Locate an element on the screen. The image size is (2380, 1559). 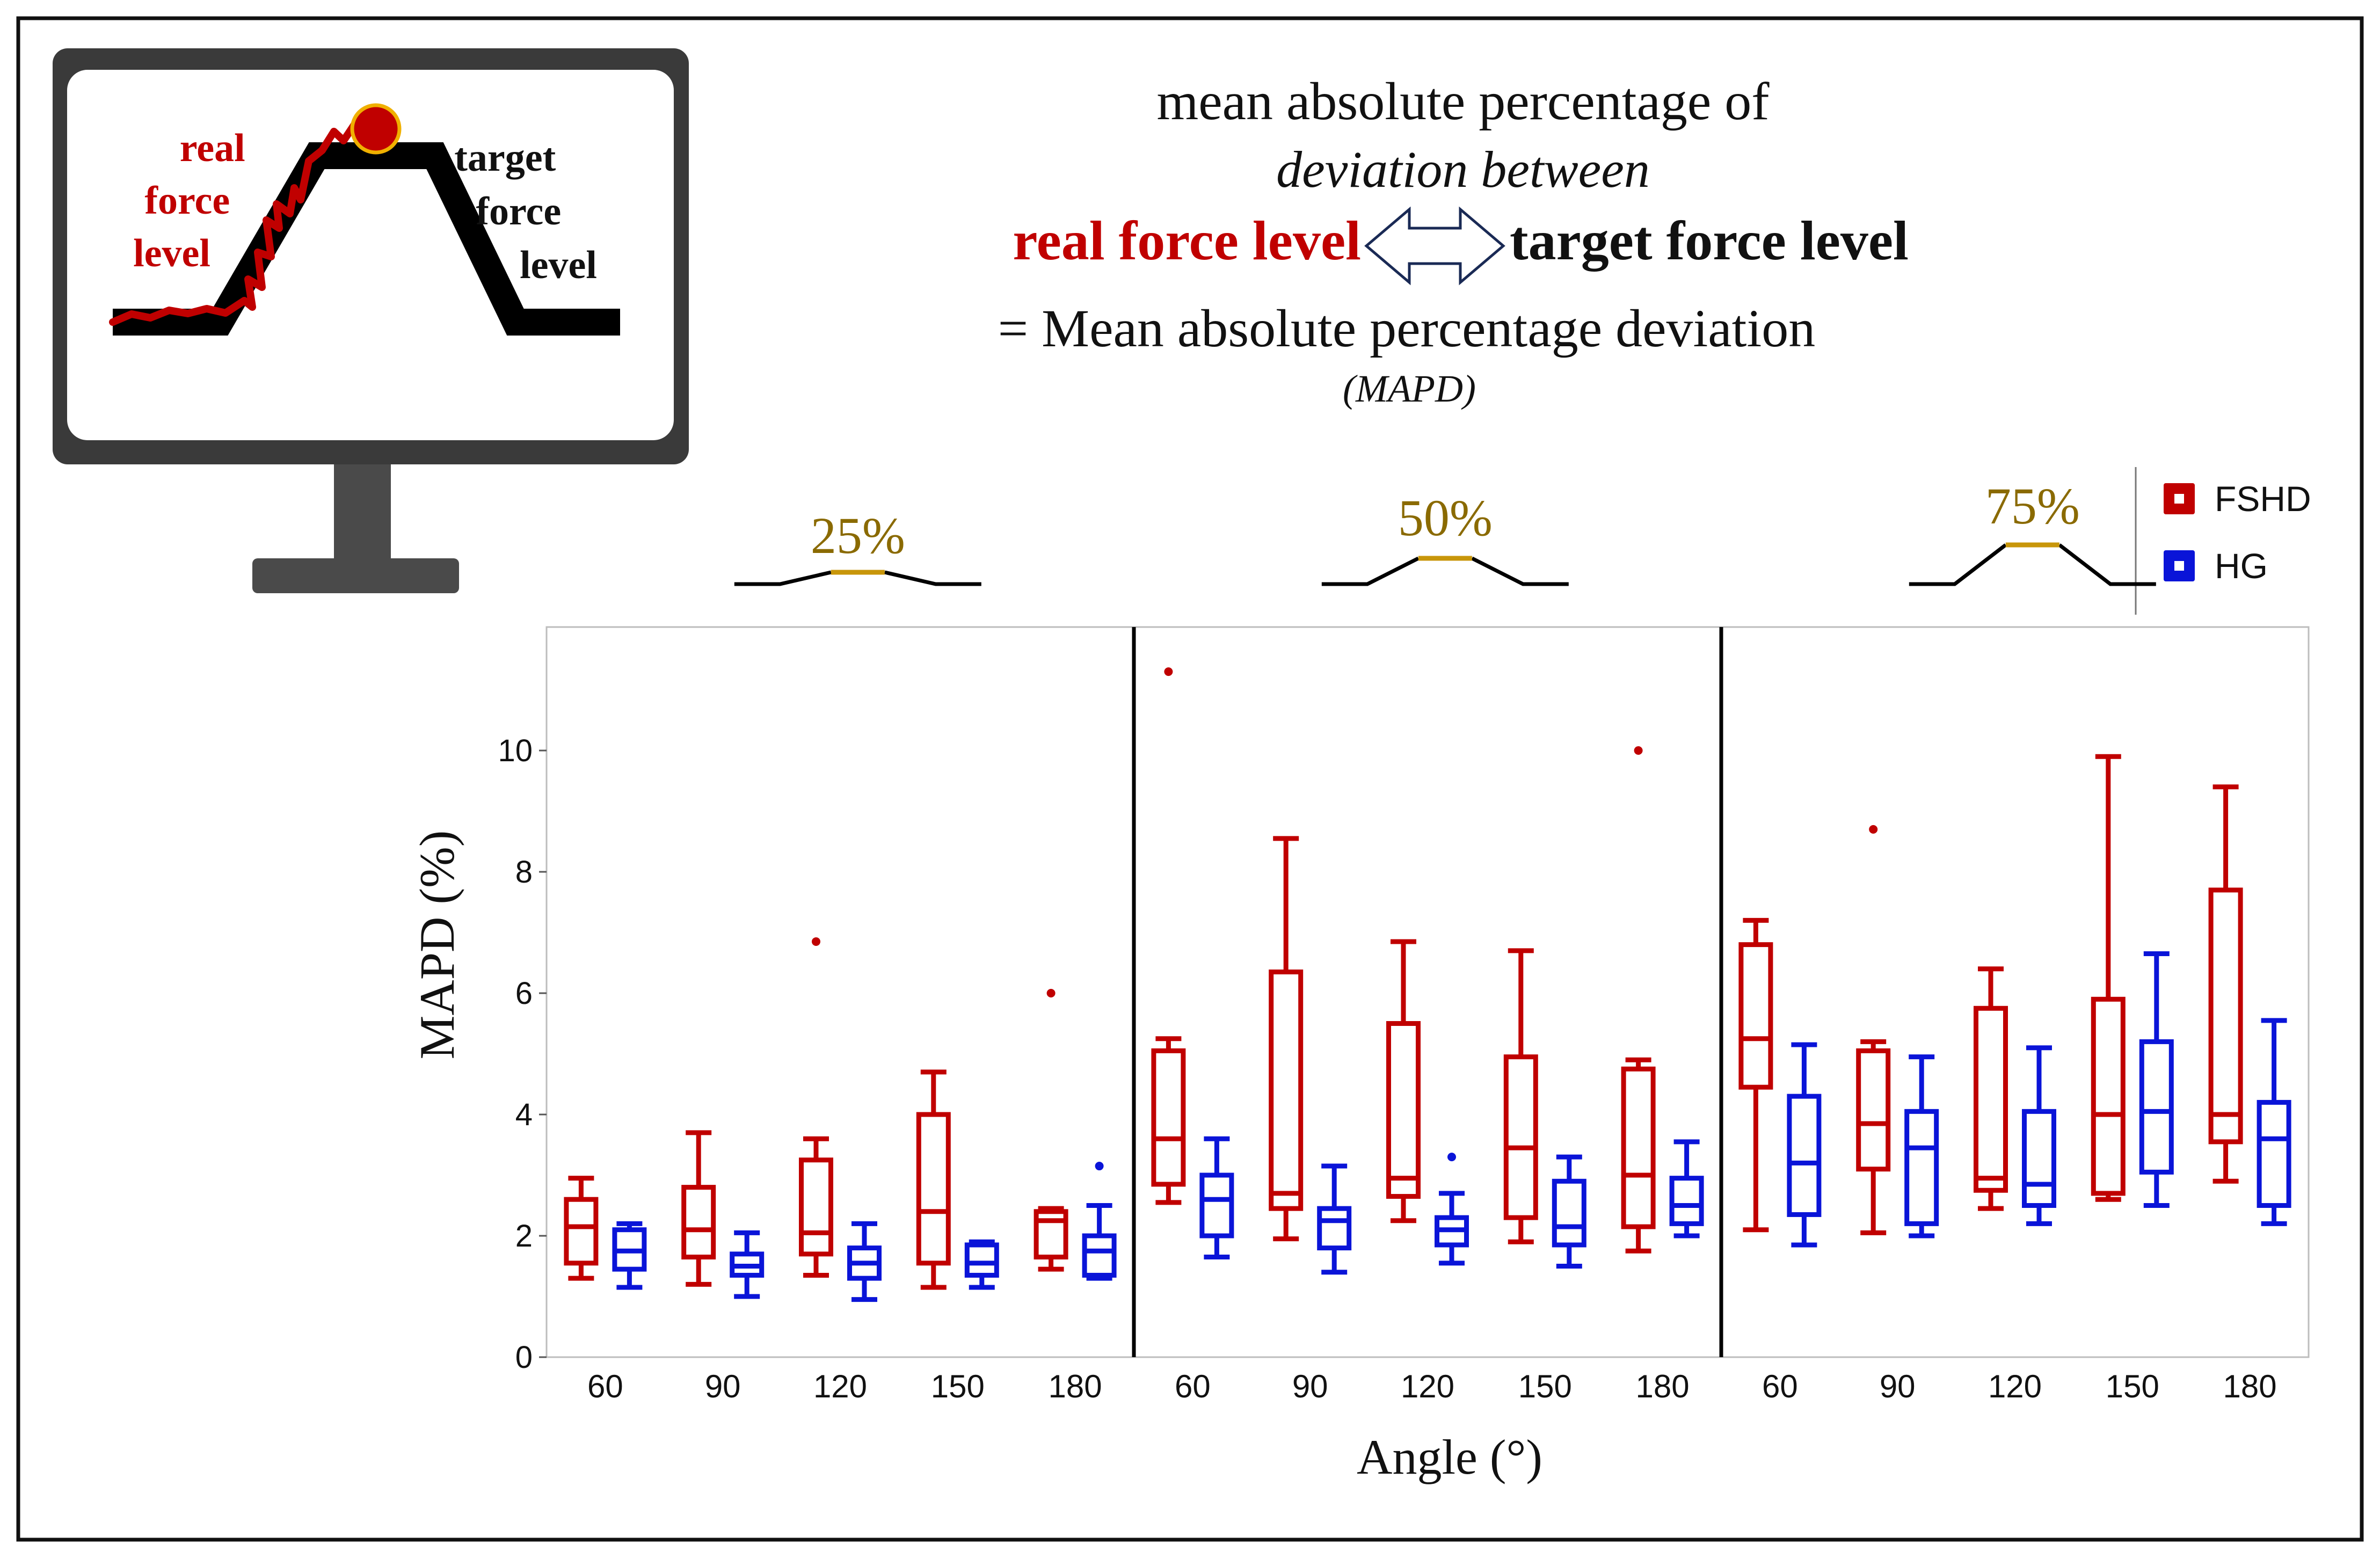
monitor-screen is located at coordinates (371, 255).